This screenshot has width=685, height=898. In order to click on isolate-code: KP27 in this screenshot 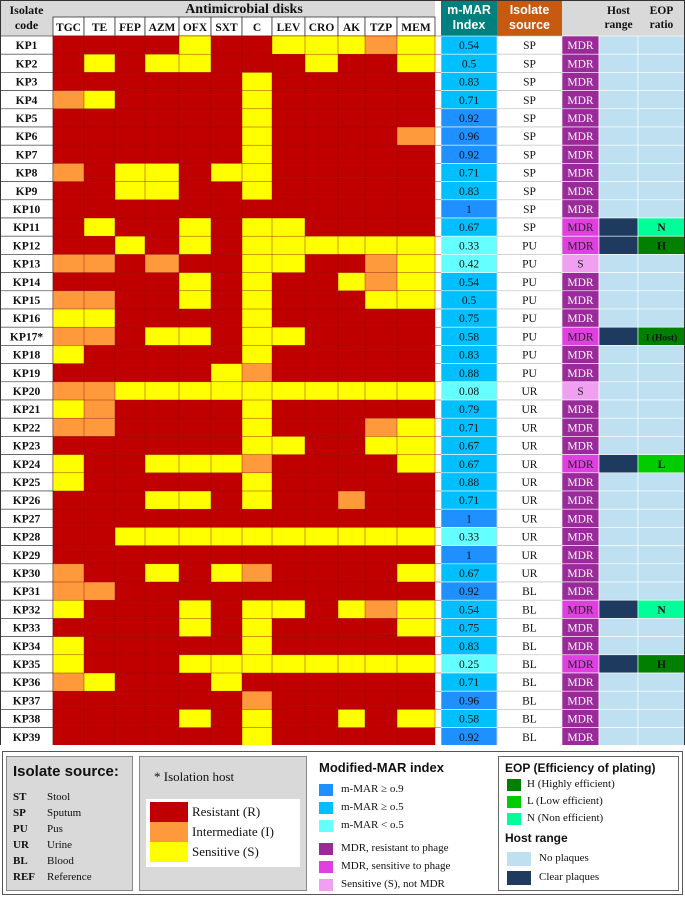, I will do `click(27, 519)`.